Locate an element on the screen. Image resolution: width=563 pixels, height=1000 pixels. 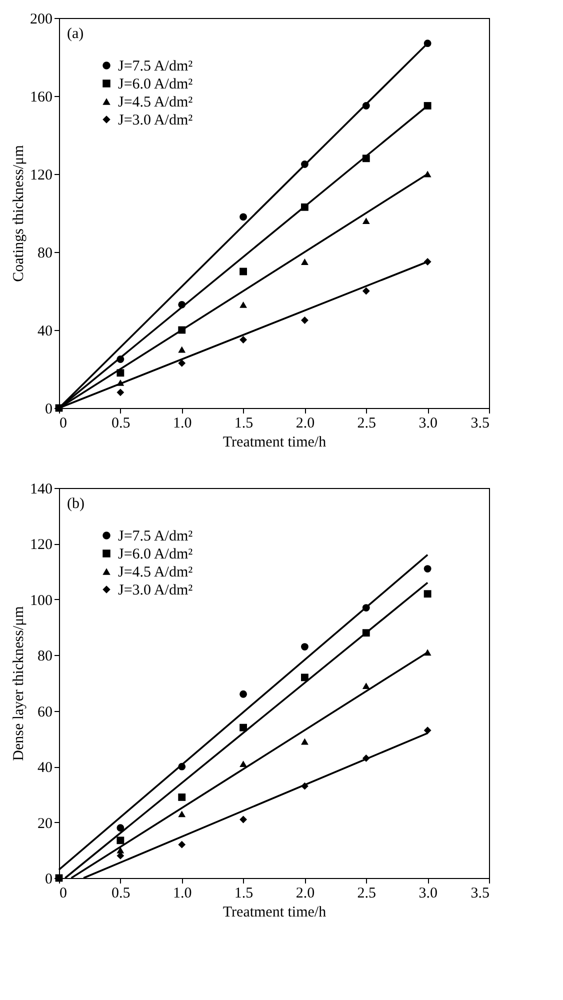
y-tick-label: 200 is located at coordinates (41, 20).